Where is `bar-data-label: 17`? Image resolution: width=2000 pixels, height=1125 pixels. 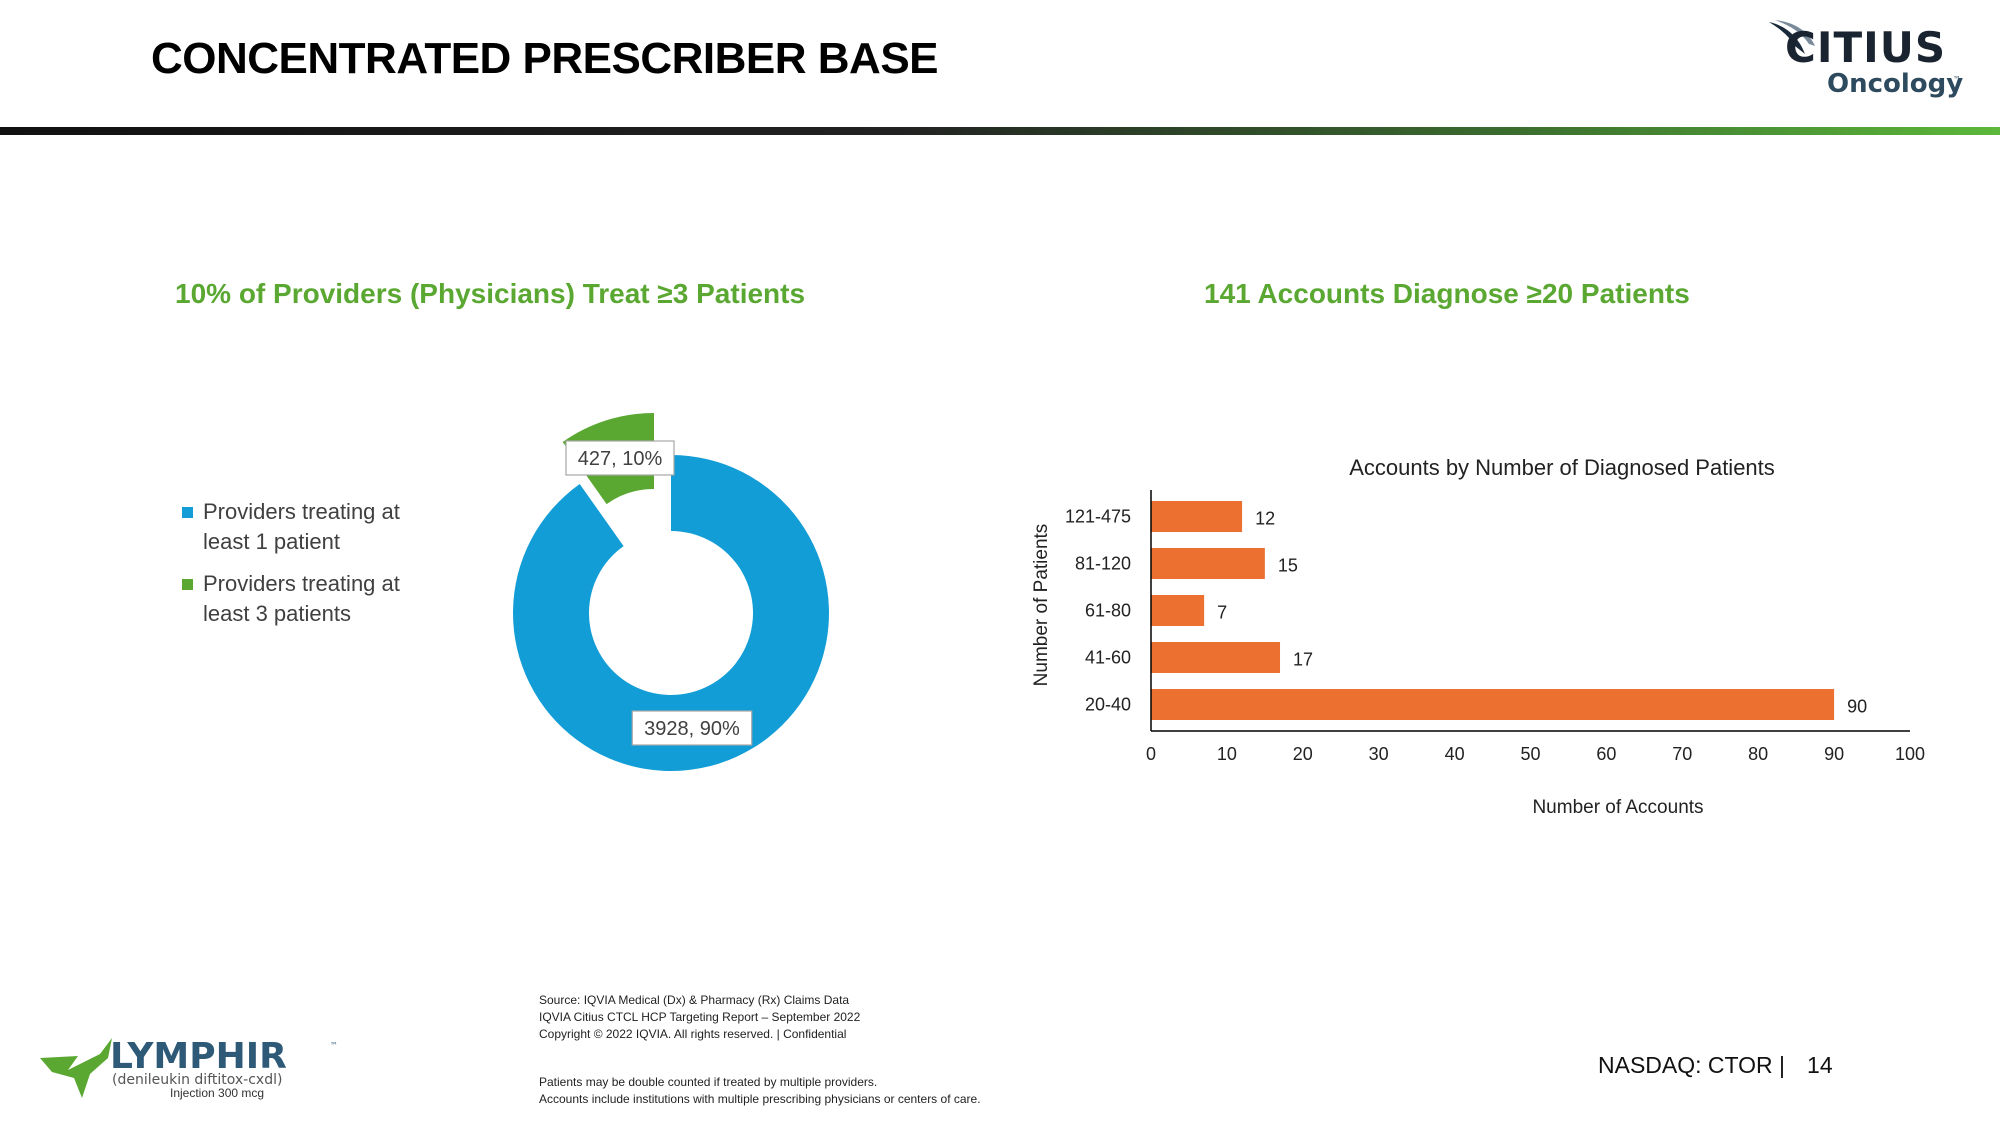 bar-data-label: 17 is located at coordinates (1303, 660).